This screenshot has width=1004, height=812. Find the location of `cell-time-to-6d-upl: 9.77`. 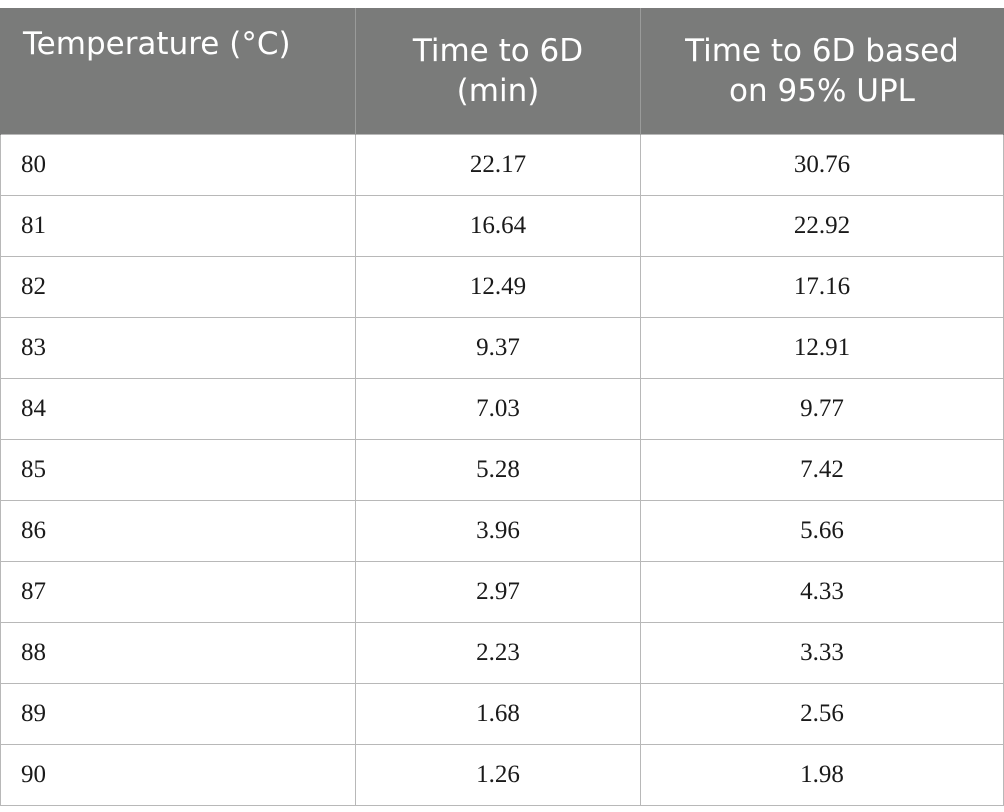

cell-time-to-6d-upl: 9.77 is located at coordinates (822, 409).